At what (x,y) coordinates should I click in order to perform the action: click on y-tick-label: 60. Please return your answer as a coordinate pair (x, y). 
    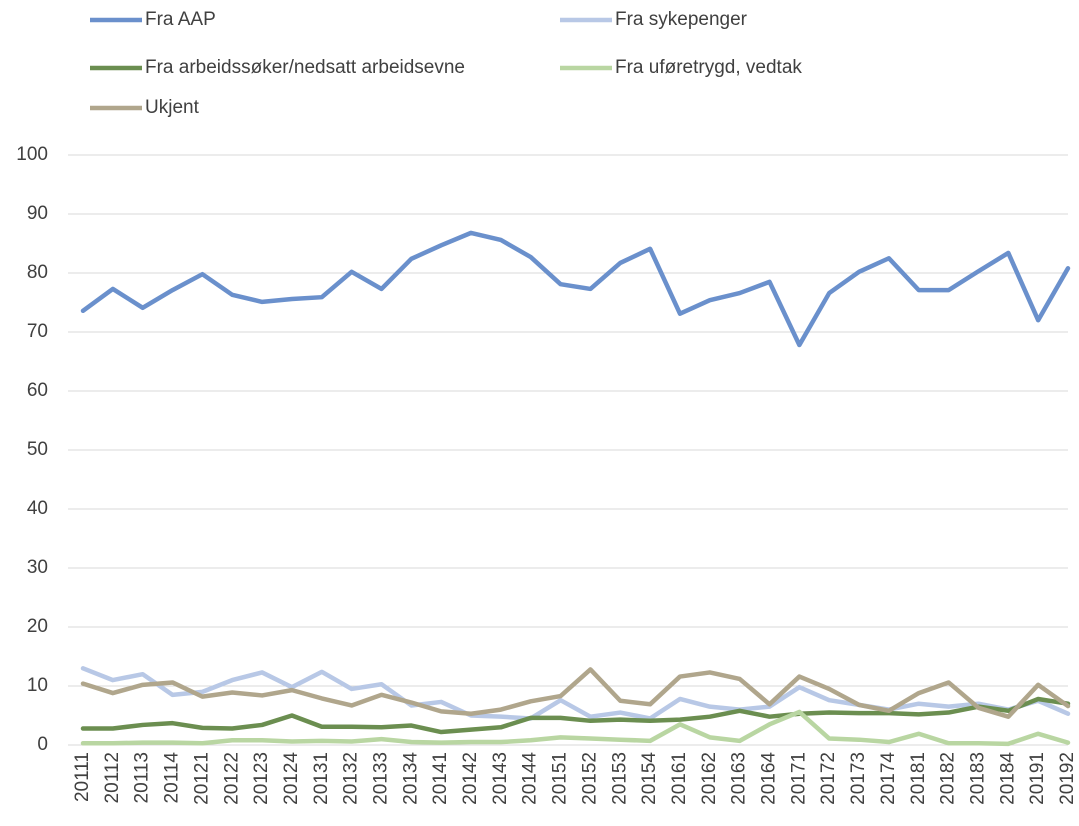
    Looking at the image, I should click on (37, 390).